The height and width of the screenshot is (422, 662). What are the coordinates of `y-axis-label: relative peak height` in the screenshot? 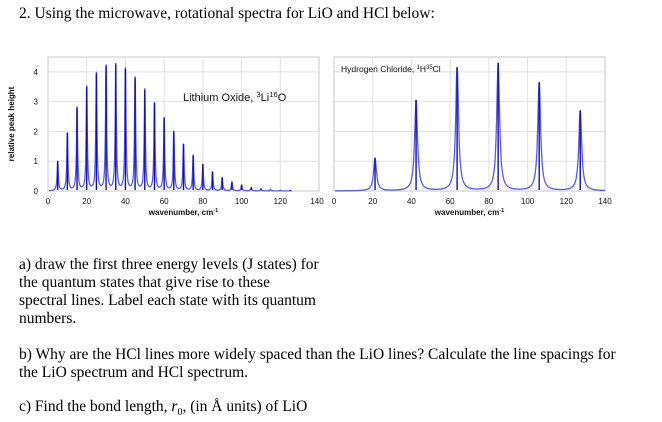 It's located at (11, 123).